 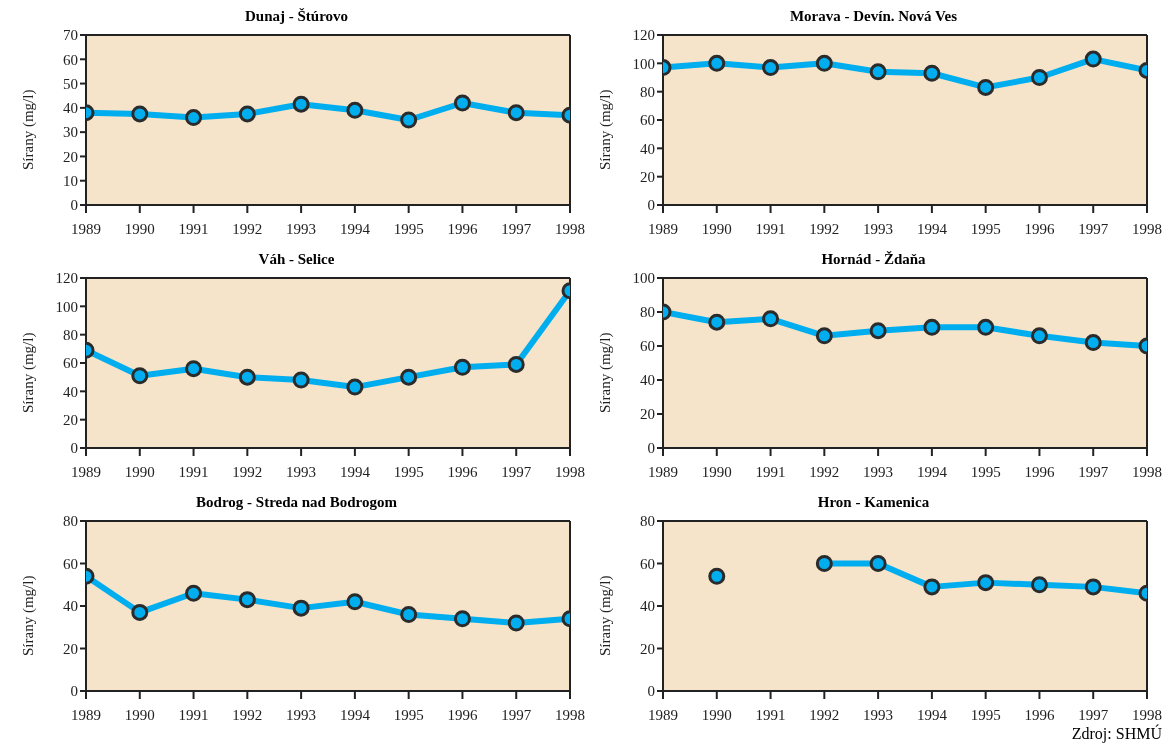 I want to click on y-tick-label: 70, so click(x=70, y=35).